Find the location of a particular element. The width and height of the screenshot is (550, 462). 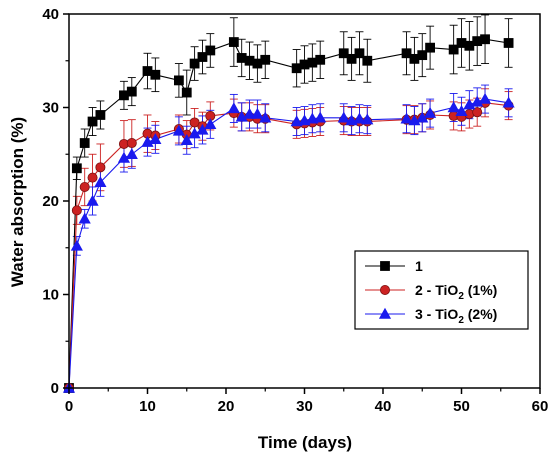

y-tick-label: 0 is located at coordinates (55, 388).